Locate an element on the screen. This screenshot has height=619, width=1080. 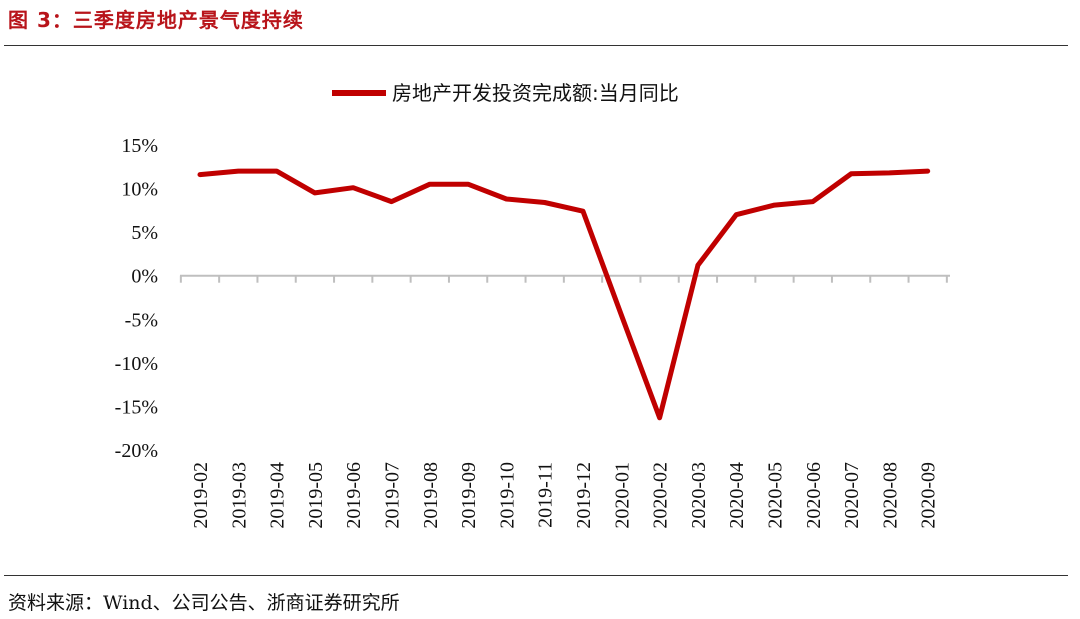
y-tick-label: -5% is located at coordinates (141, 320).